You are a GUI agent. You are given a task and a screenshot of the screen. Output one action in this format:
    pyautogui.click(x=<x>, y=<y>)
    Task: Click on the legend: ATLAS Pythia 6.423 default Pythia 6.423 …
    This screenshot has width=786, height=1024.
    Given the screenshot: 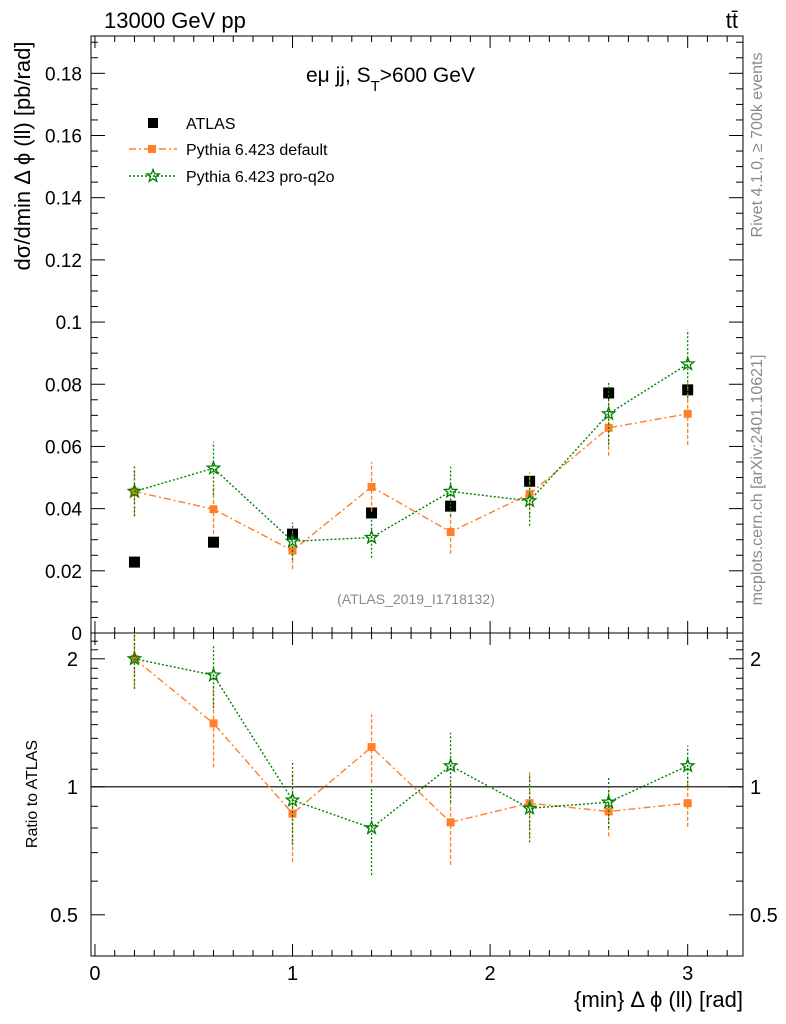 What is the action you would take?
    pyautogui.click(x=232, y=151)
    